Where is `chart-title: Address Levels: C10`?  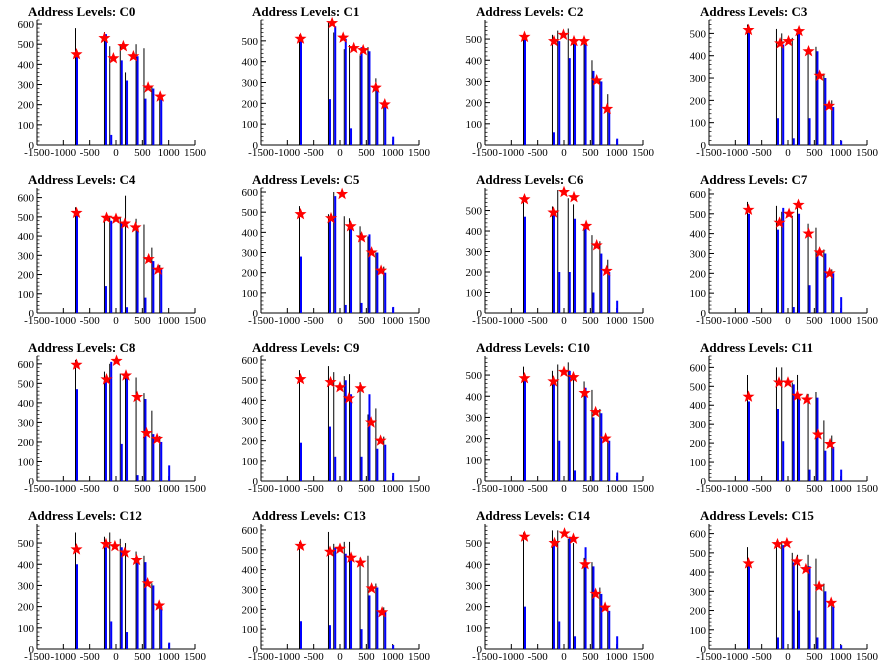 chart-title: Address Levels: C10 is located at coordinates (533, 347).